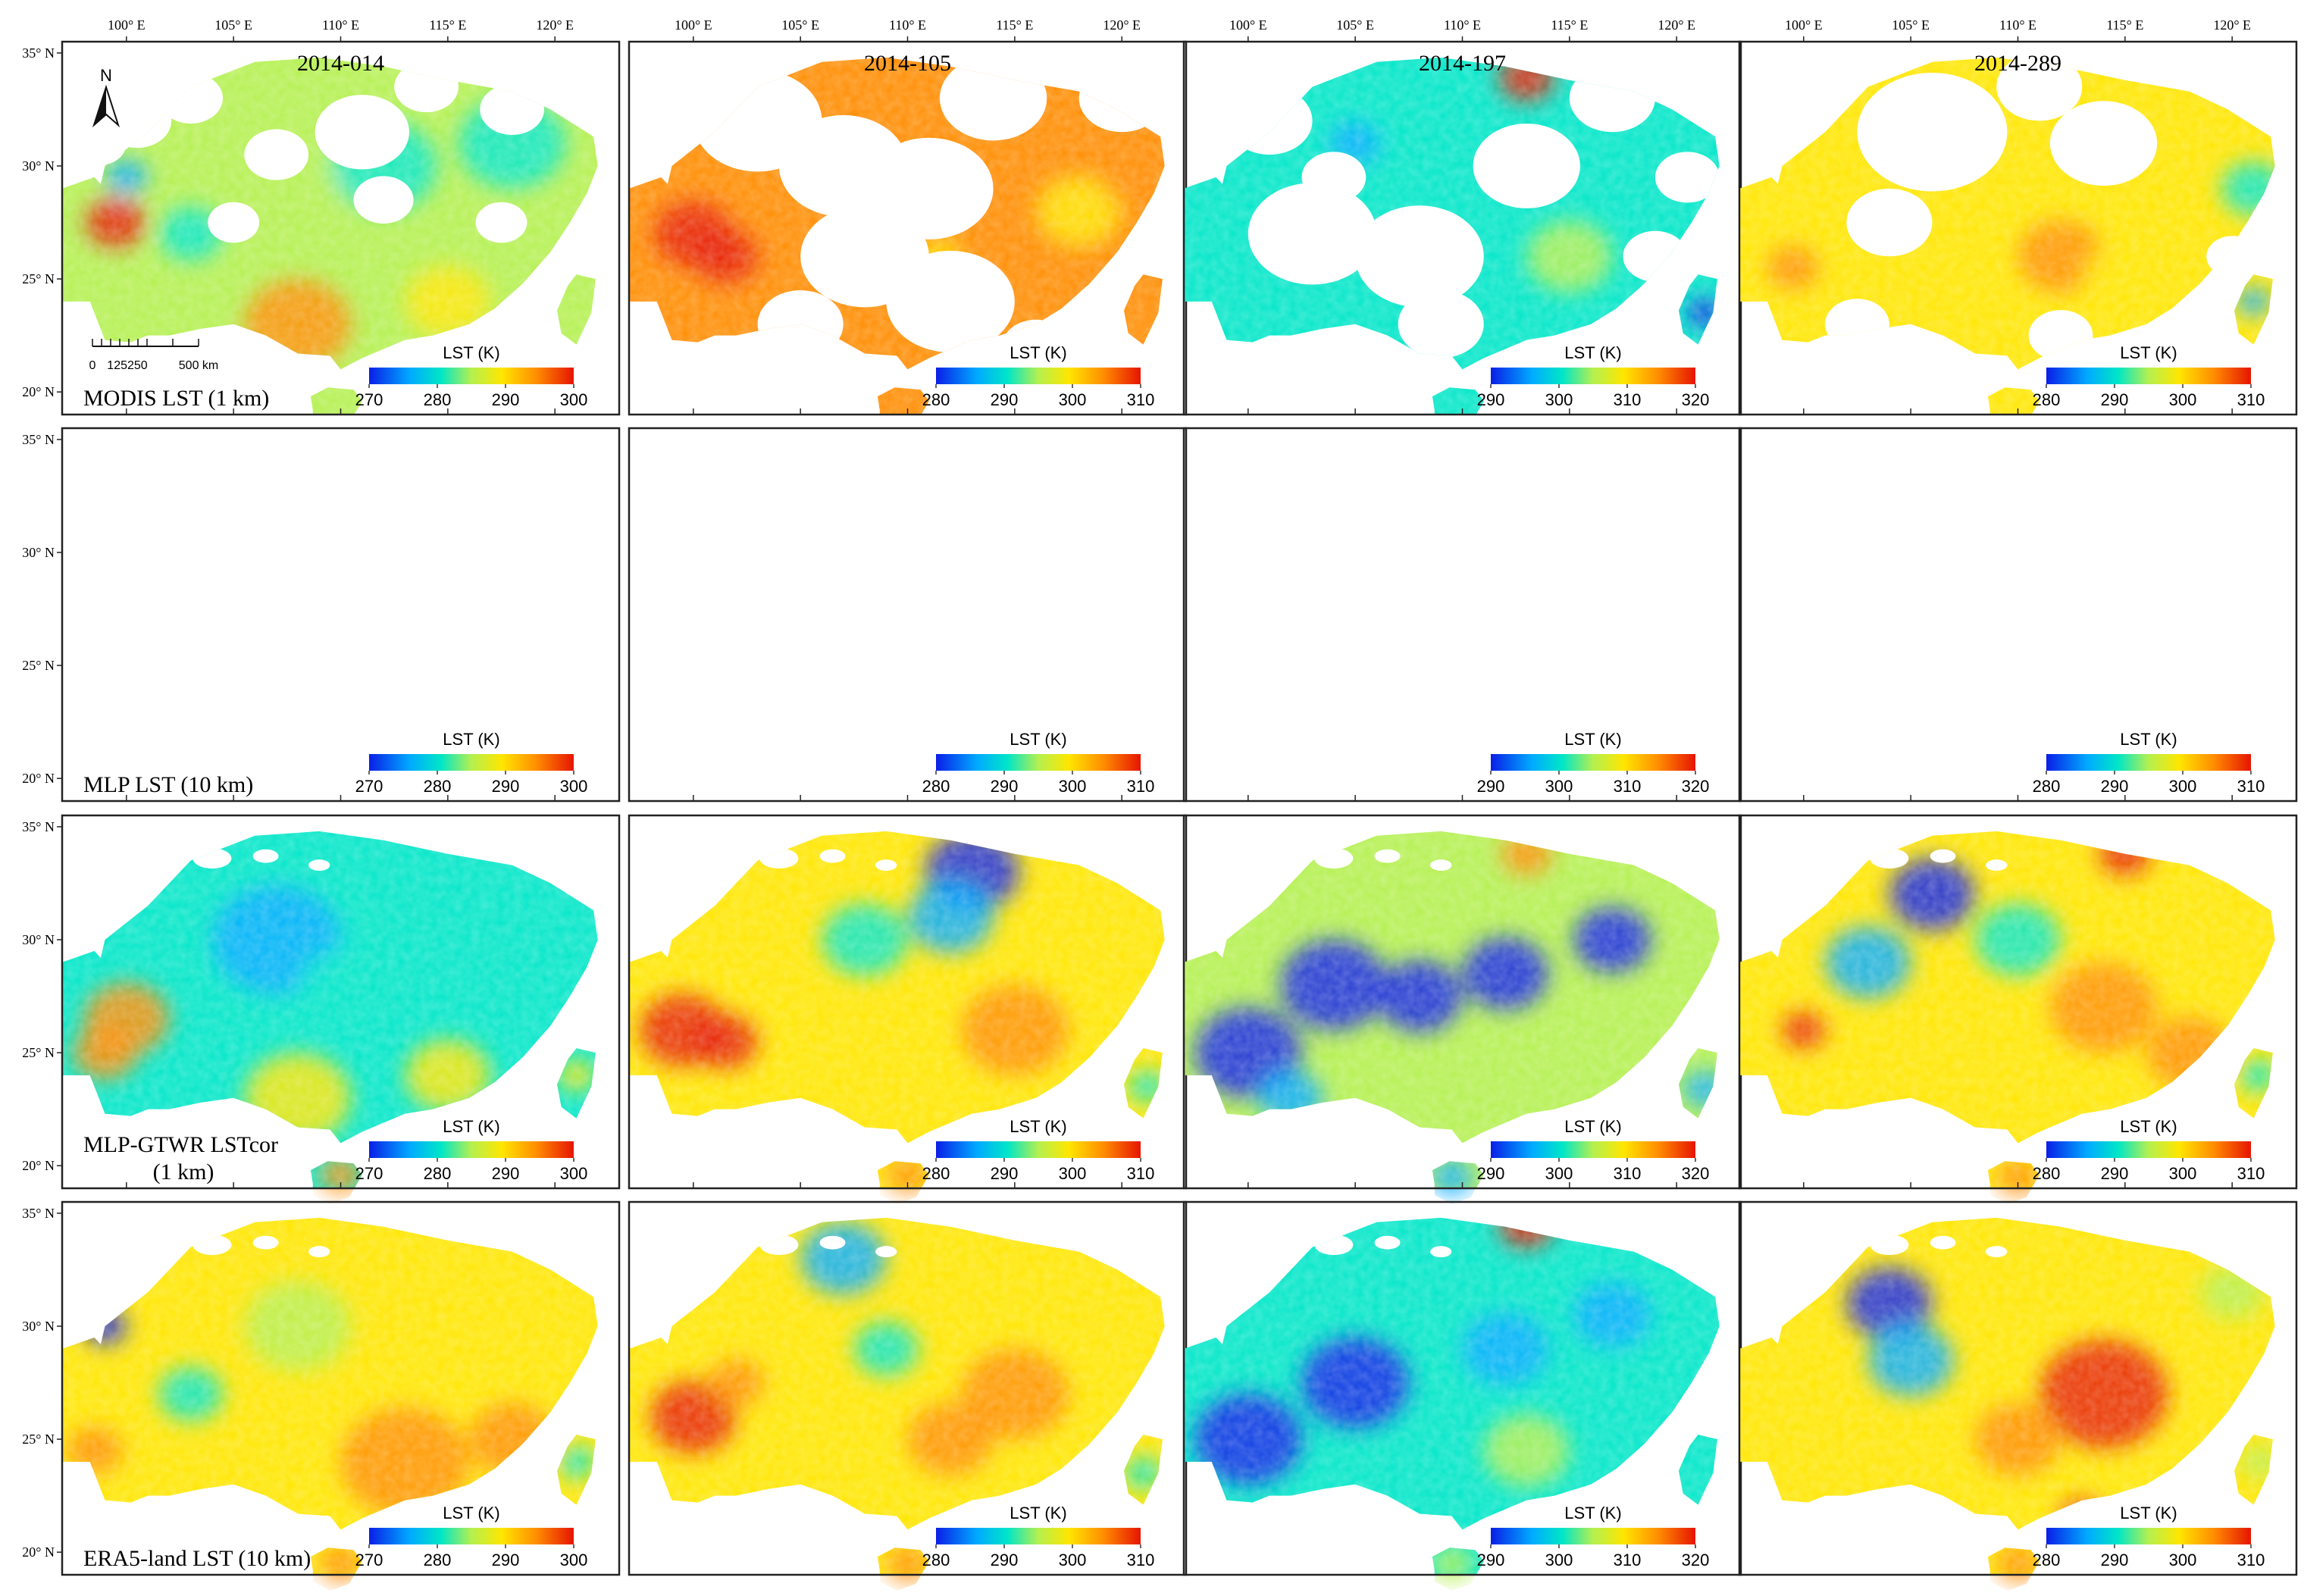  I want to click on row-label: ERA5-land LST (10 km), so click(197, 1559).